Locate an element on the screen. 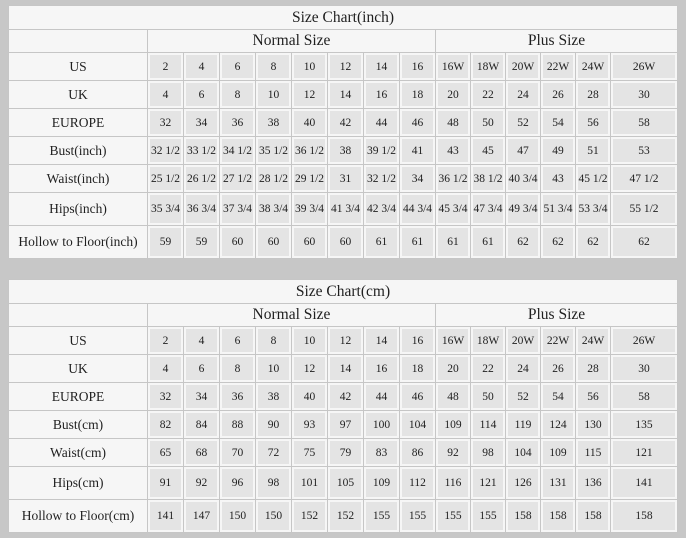 The height and width of the screenshot is (538, 686). size-value-cell: 53 3/4 is located at coordinates (593, 209).